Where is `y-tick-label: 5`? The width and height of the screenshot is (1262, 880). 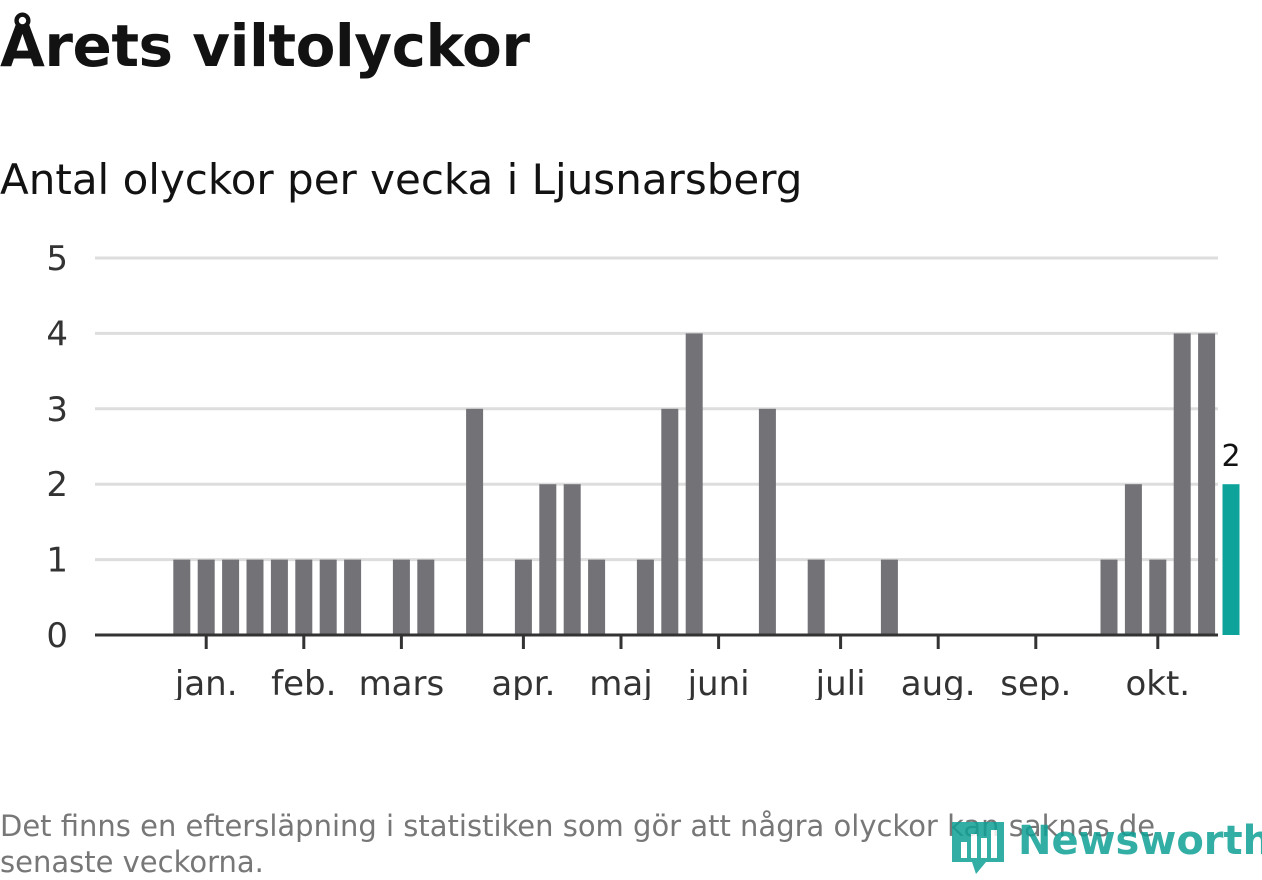 y-tick-label: 5 is located at coordinates (57, 259).